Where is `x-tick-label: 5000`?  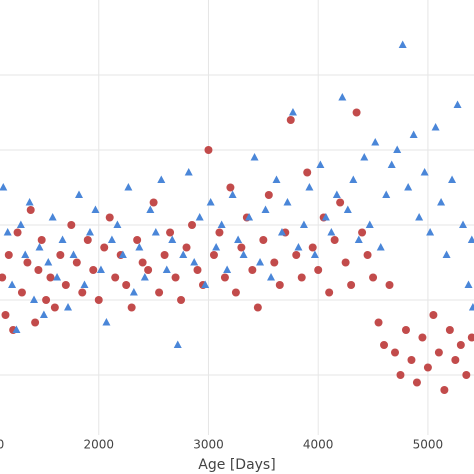 x-tick-label: 5000 is located at coordinates (428, 445).